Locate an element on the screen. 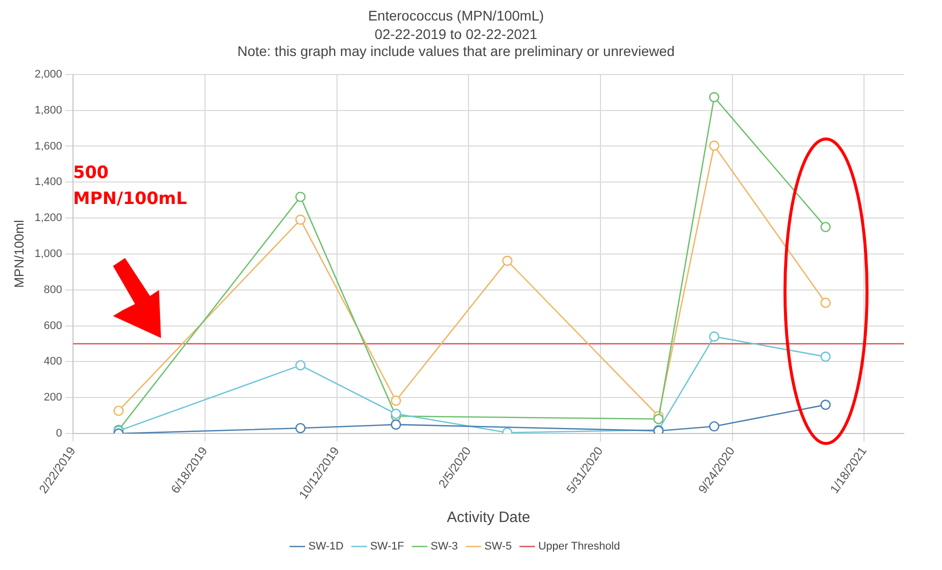  y-tick-label: 400 is located at coordinates (53, 362).